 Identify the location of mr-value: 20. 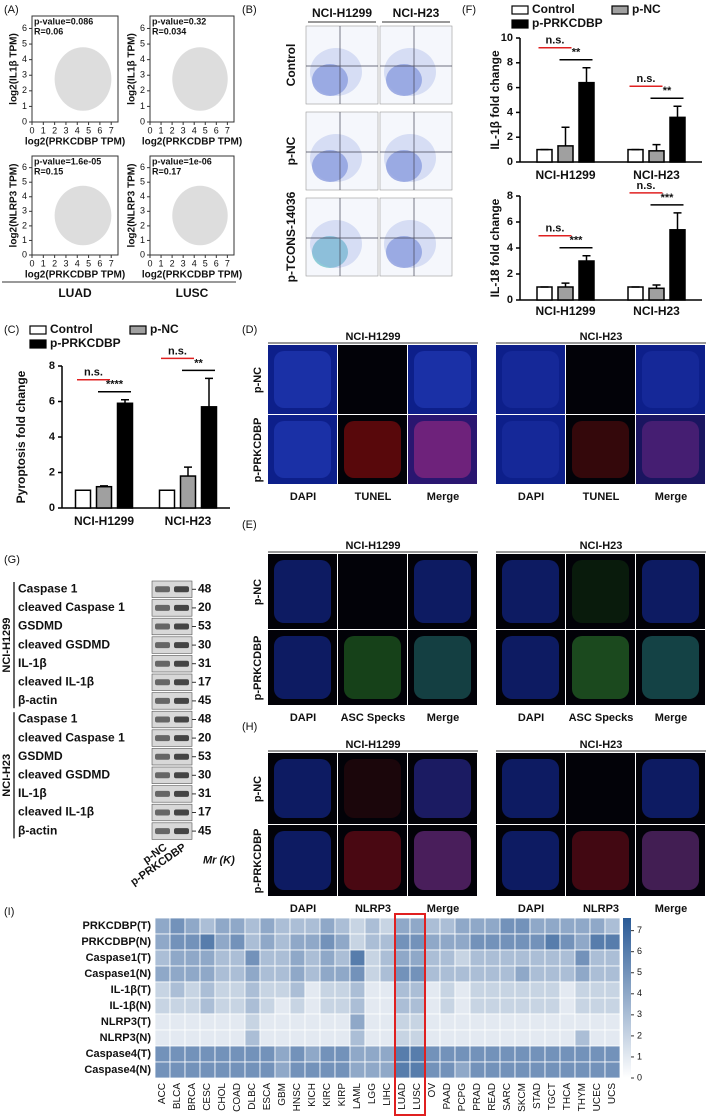
(205, 737).